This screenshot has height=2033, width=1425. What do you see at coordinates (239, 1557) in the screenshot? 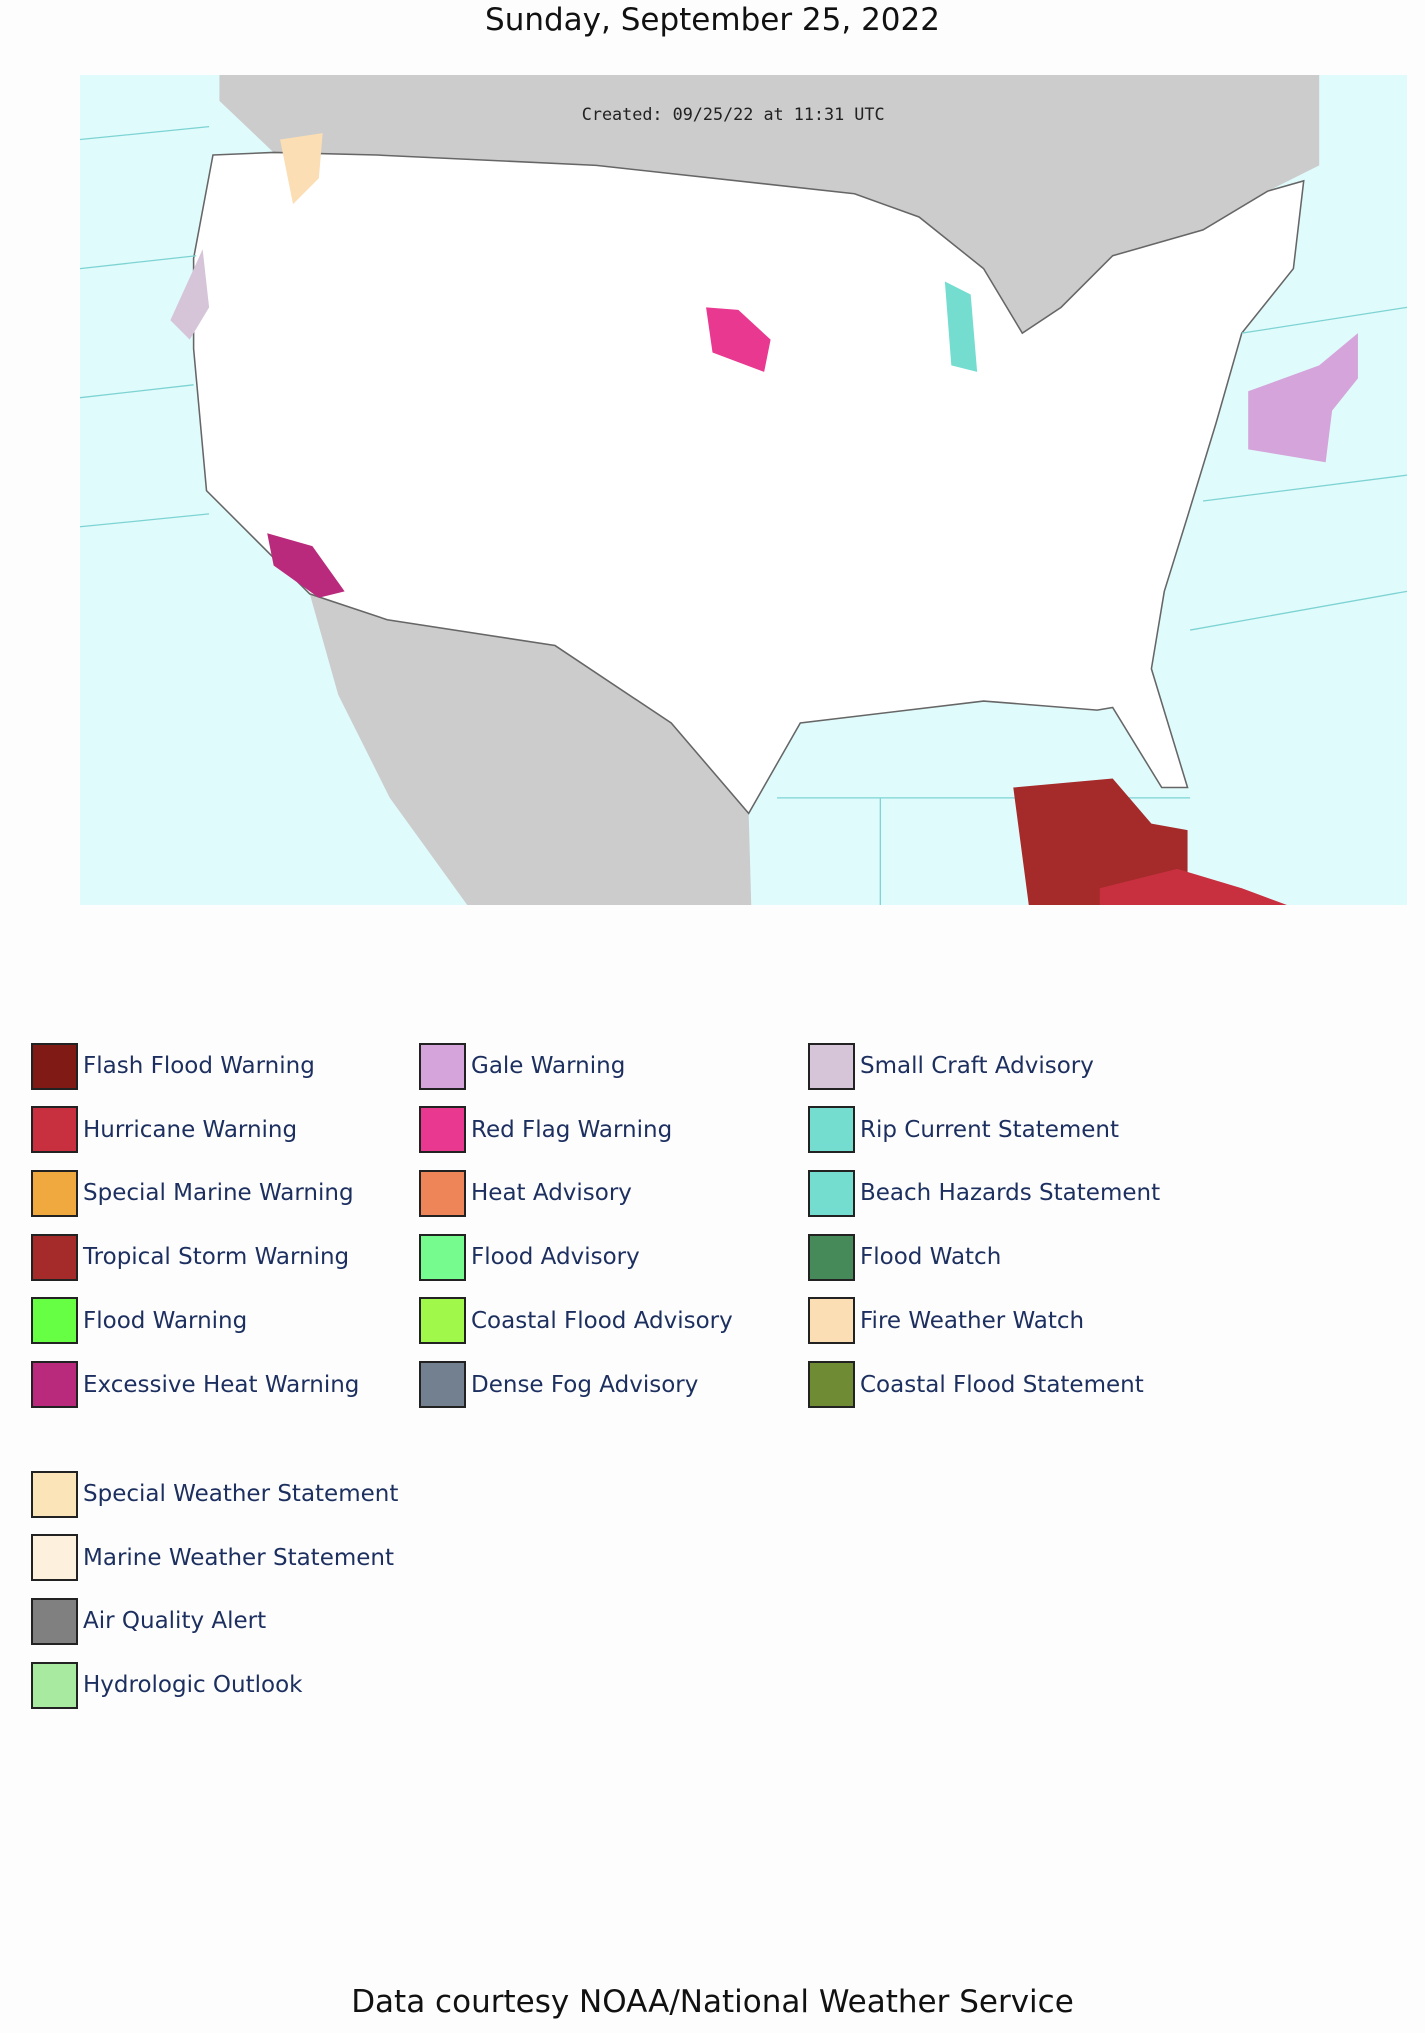
I see `legend-label: Marine Weather Statement` at bounding box center [239, 1557].